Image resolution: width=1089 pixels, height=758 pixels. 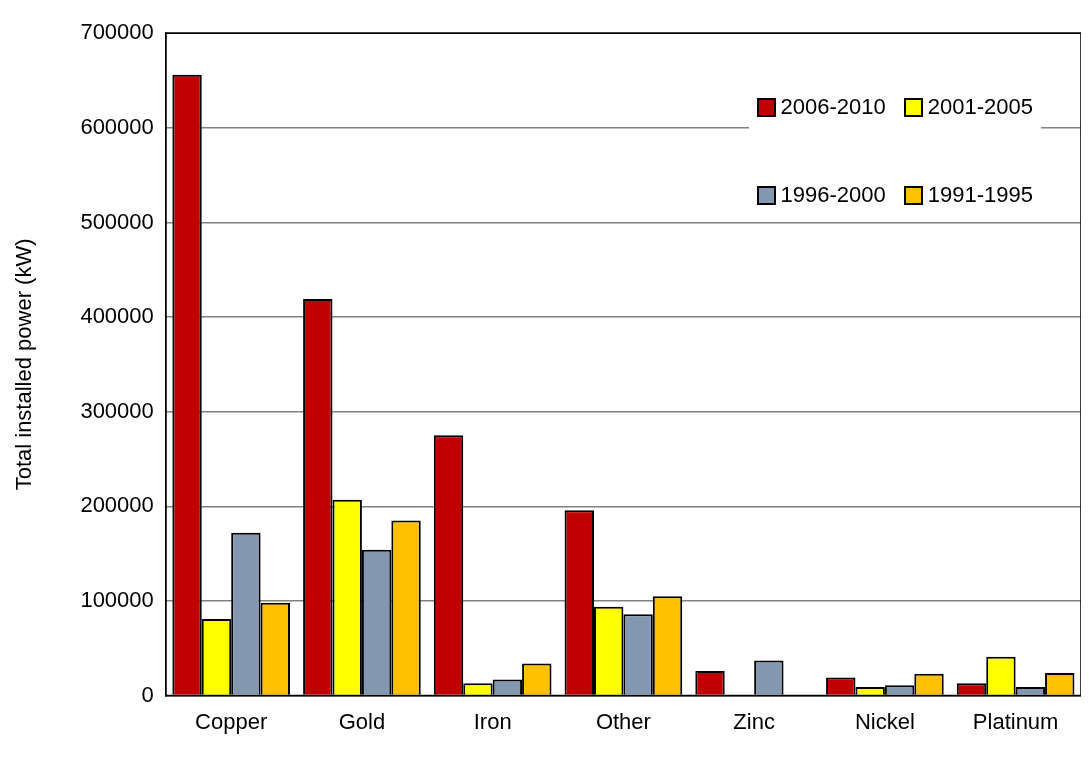 I want to click on y-tick-label: 0, so click(x=147, y=694).